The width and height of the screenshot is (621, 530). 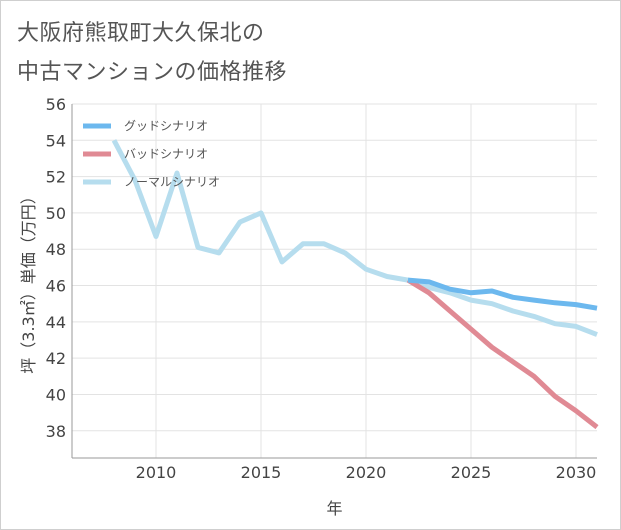 What do you see at coordinates (56, 213) in the screenshot?
I see `y-tick-label: 50` at bounding box center [56, 213].